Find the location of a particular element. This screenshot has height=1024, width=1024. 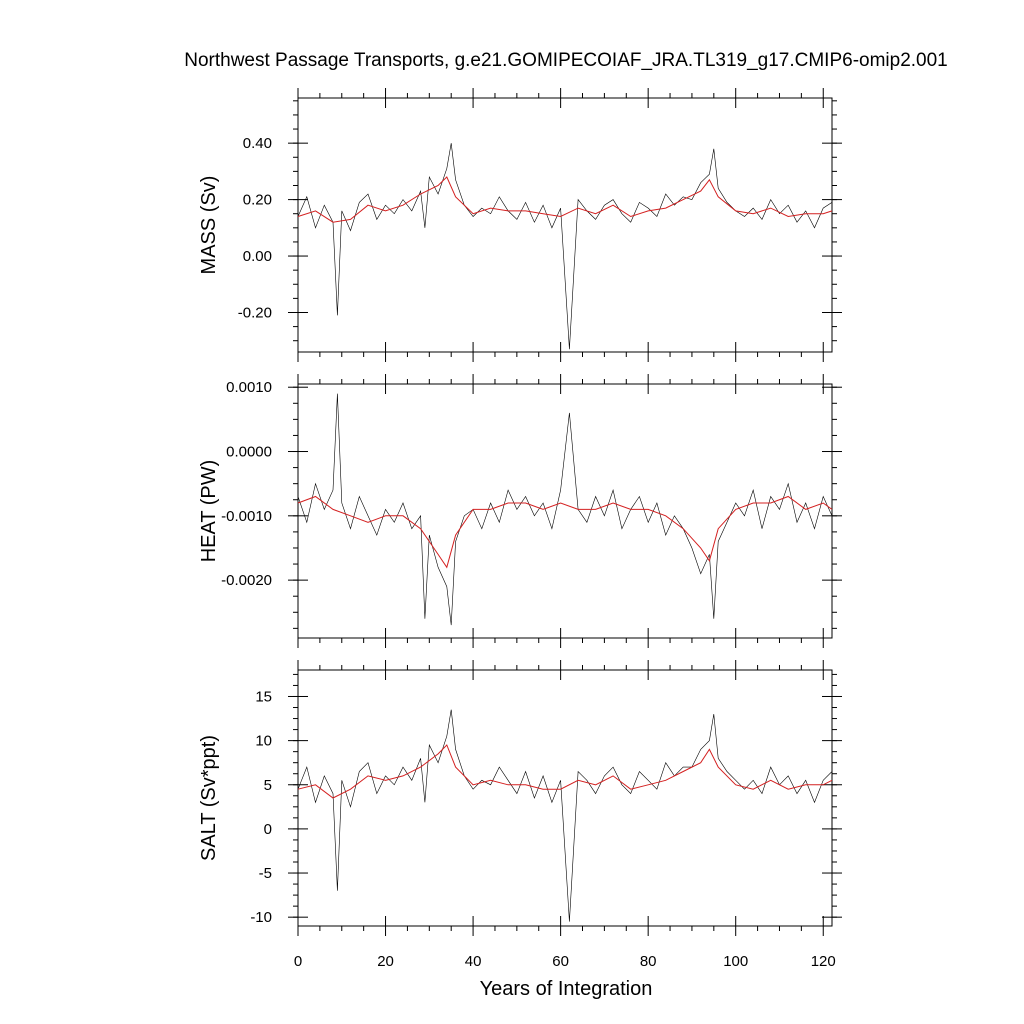

y-tick-label: 0.00 is located at coordinates (257, 256).